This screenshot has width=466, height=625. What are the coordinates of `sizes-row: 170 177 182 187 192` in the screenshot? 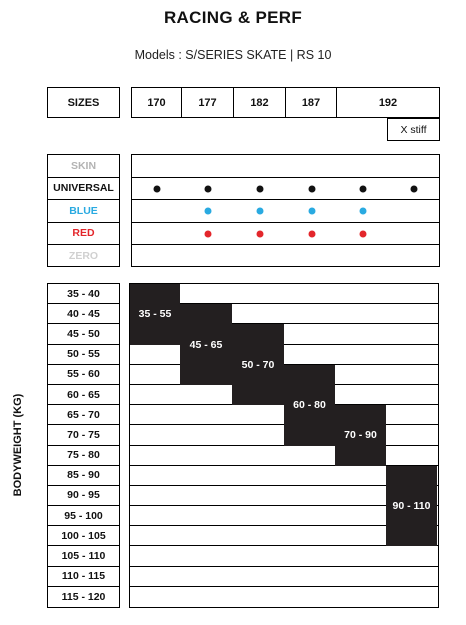 It's located at (285, 102).